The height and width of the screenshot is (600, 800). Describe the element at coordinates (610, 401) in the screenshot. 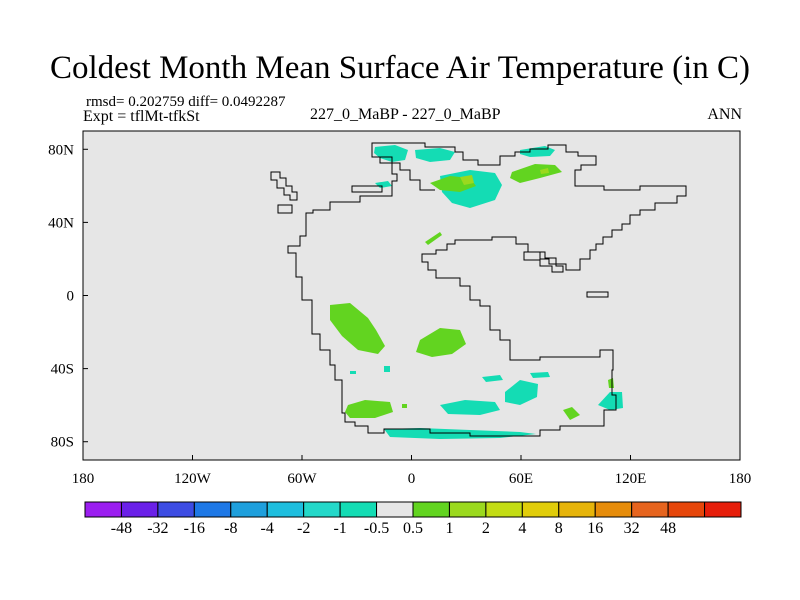

I see `south-teal-region-e` at that location.